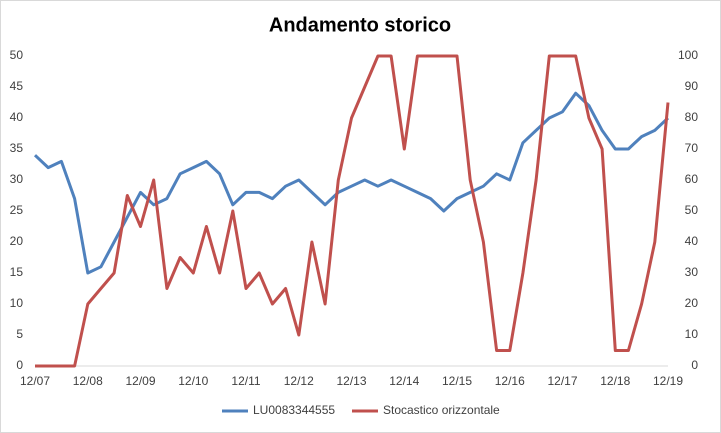 Image resolution: width=721 pixels, height=433 pixels. What do you see at coordinates (404, 381) in the screenshot?
I see `x-tick-label: 12/14` at bounding box center [404, 381].